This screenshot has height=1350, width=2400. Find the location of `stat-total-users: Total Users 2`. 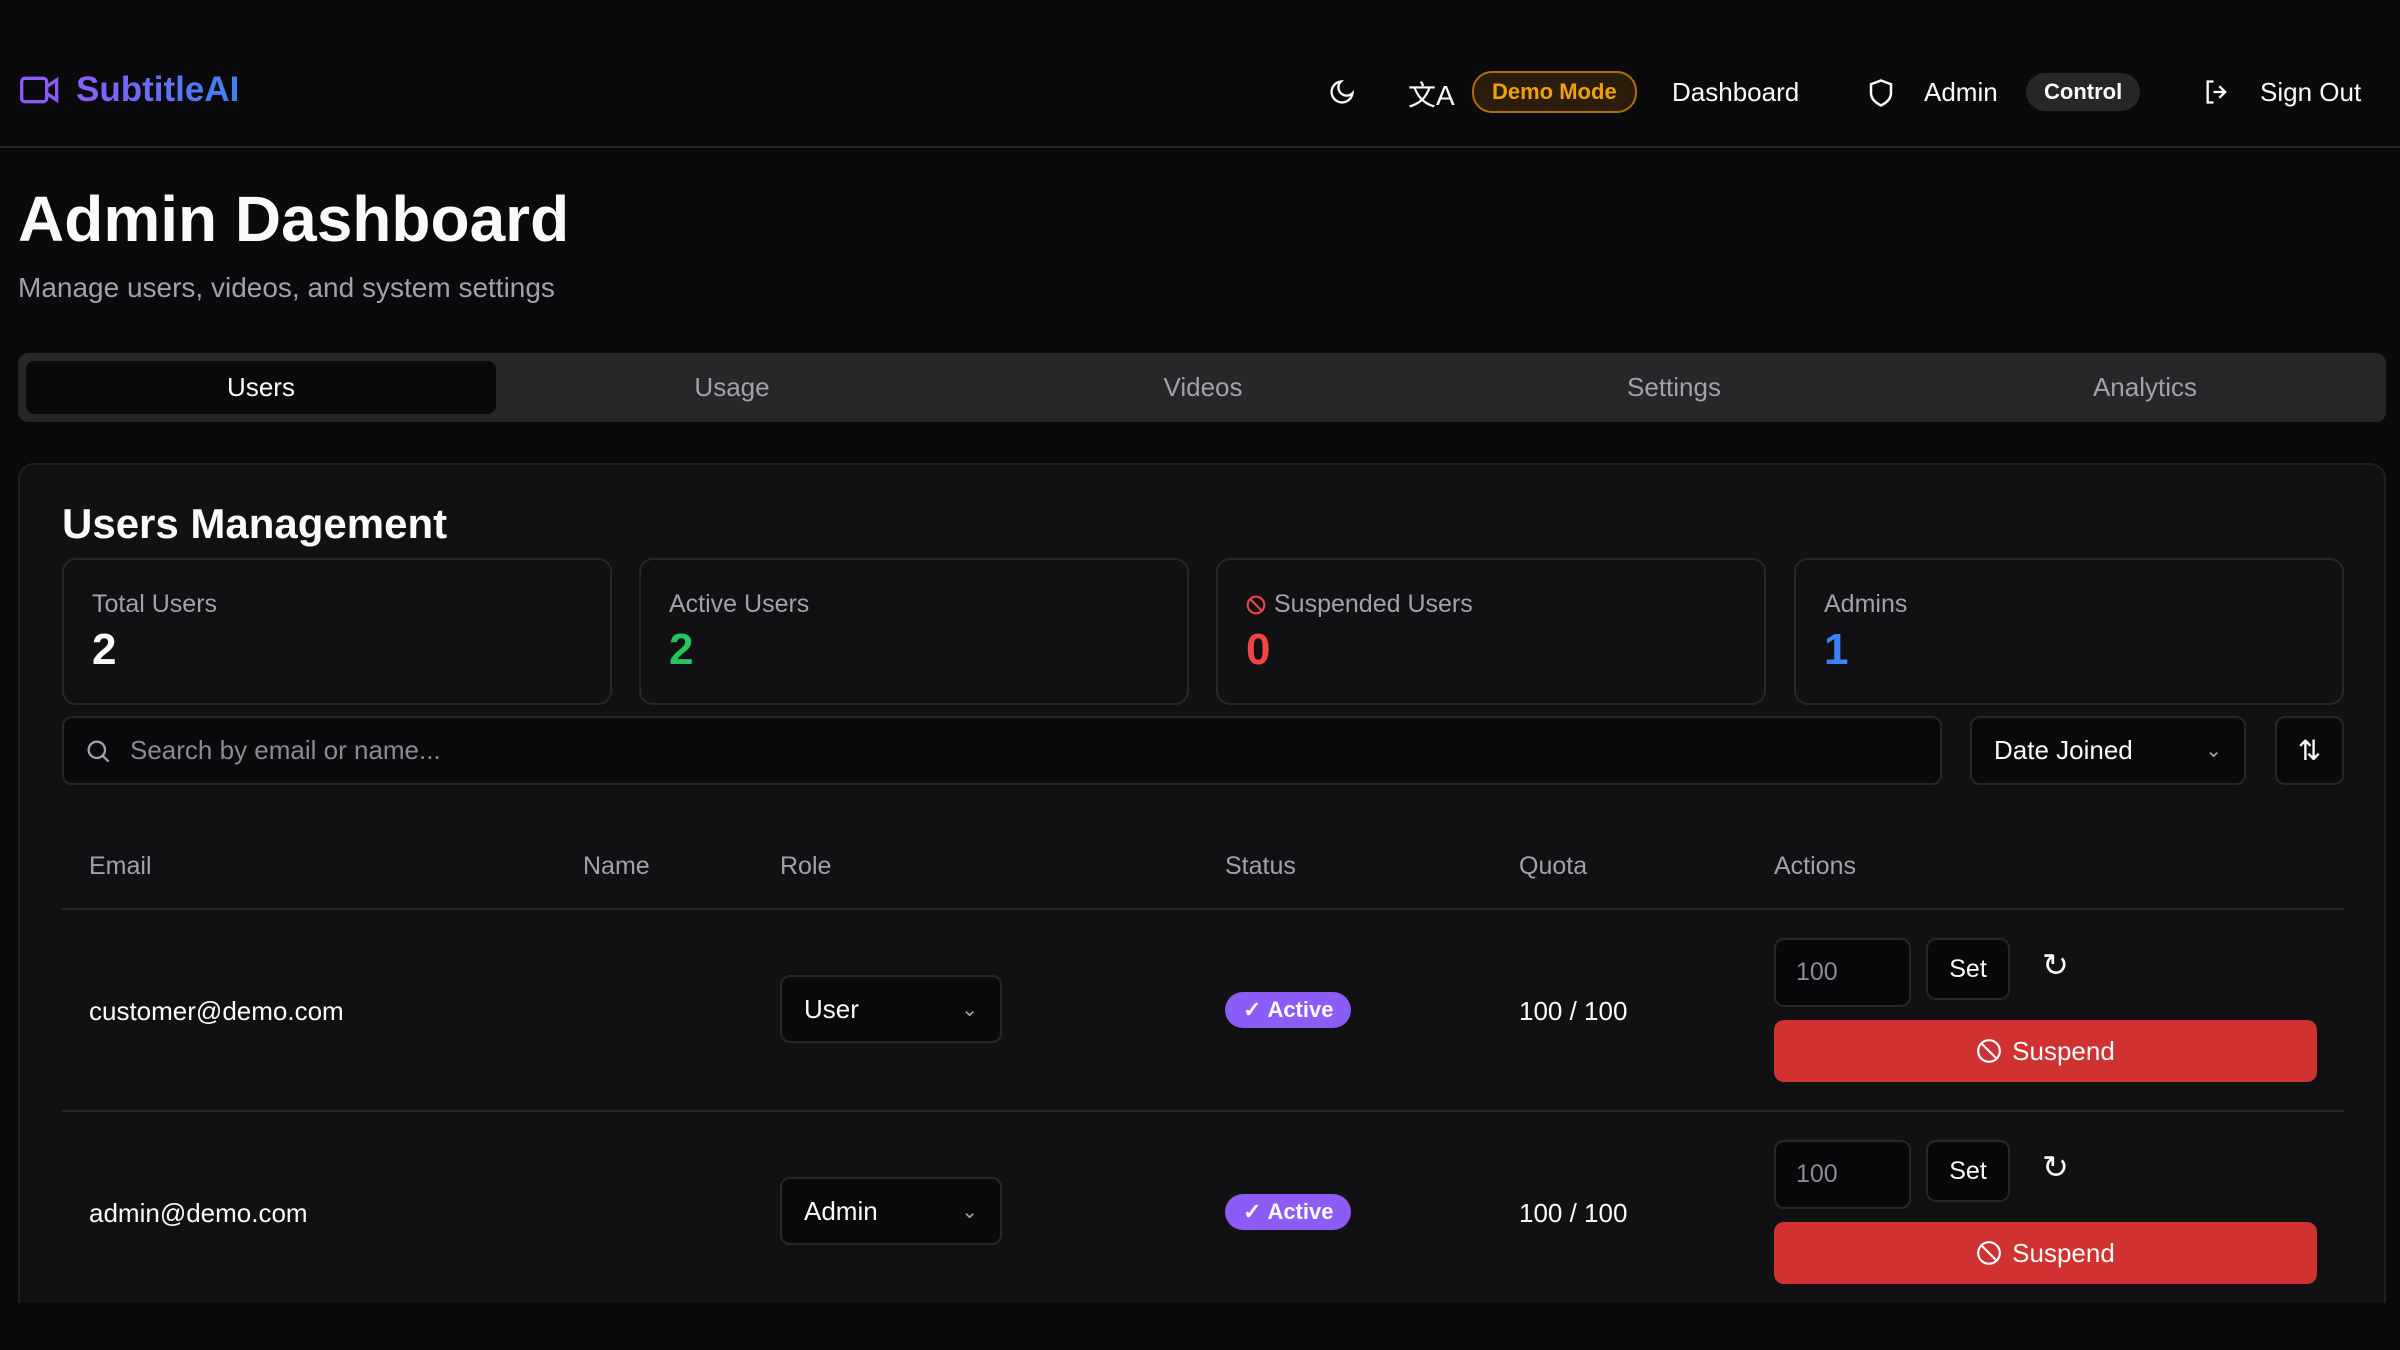

stat-total-users: Total Users 2 is located at coordinates (337, 631).